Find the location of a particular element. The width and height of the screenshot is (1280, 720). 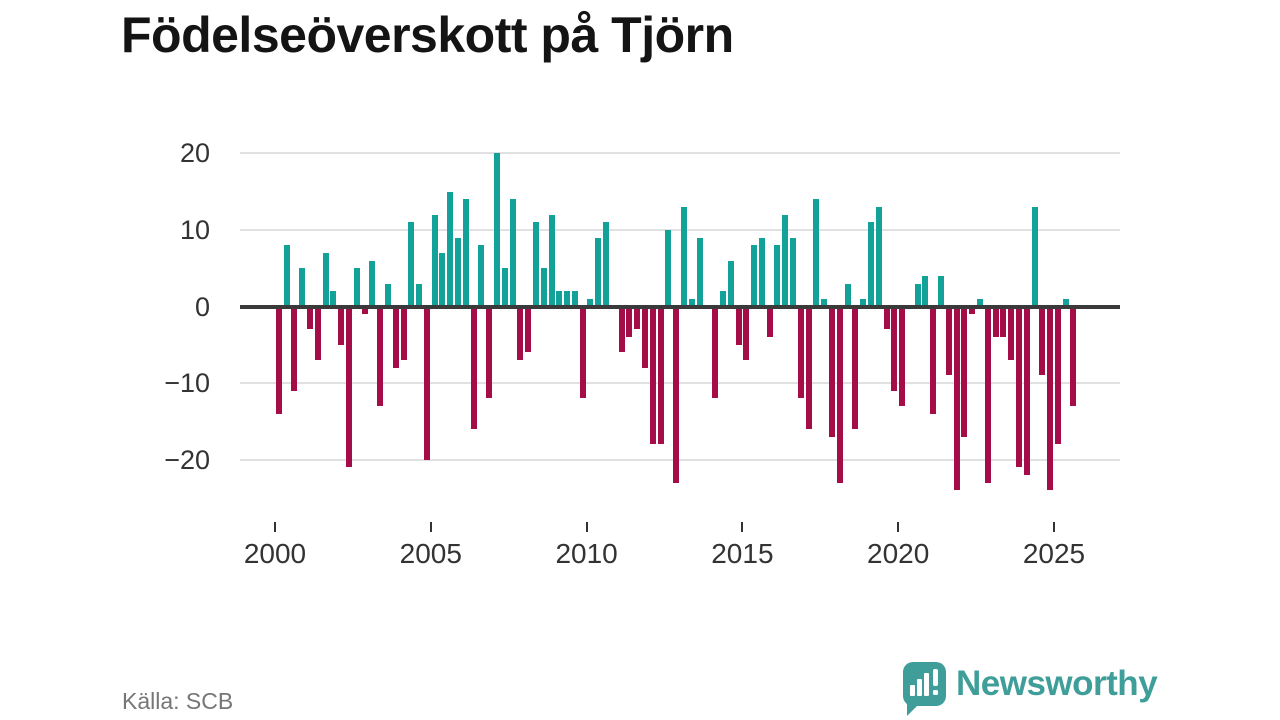

x-axis-tick-label: 2000 is located at coordinates (275, 553).